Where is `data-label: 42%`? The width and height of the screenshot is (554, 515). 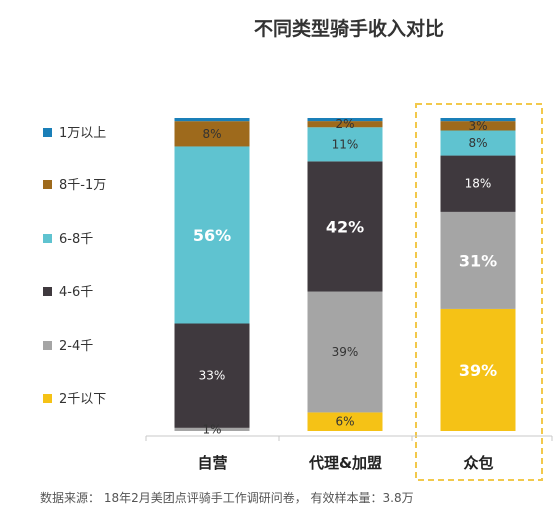 data-label: 42% is located at coordinates (345, 226).